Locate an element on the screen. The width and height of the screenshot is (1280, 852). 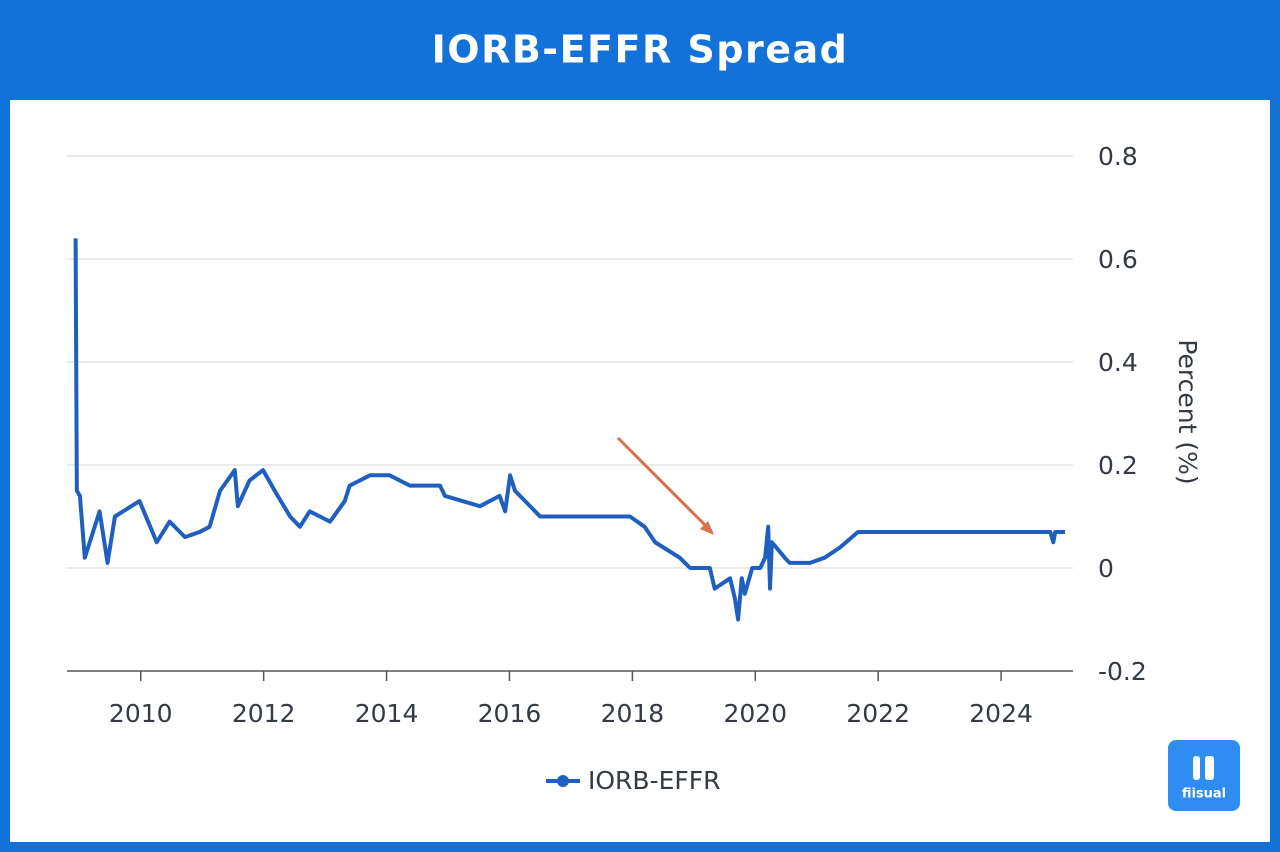
y-tick-label: 0.4 is located at coordinates (1118, 362).